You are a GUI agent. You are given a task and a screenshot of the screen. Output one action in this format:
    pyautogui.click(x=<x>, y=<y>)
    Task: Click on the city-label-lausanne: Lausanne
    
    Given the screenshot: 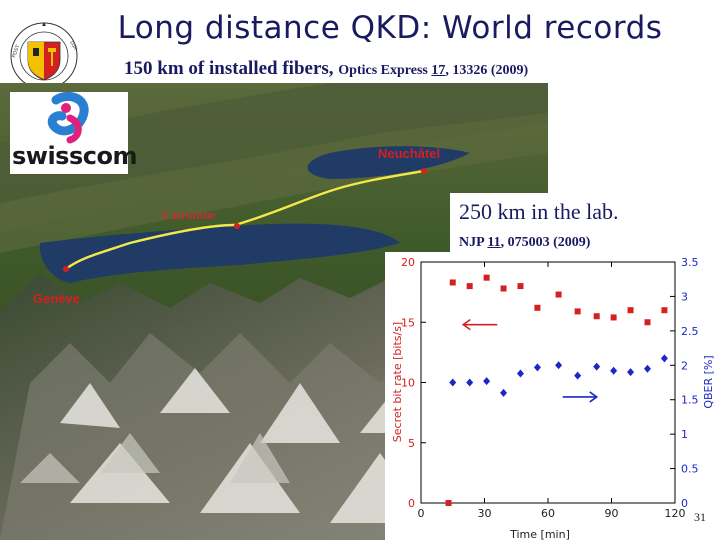 What is the action you would take?
    pyautogui.click(x=189, y=214)
    